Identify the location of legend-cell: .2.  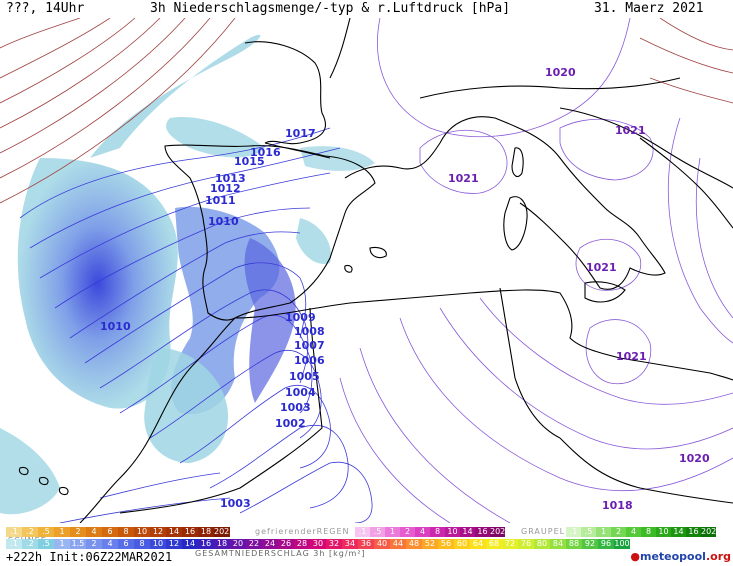
(30, 544).